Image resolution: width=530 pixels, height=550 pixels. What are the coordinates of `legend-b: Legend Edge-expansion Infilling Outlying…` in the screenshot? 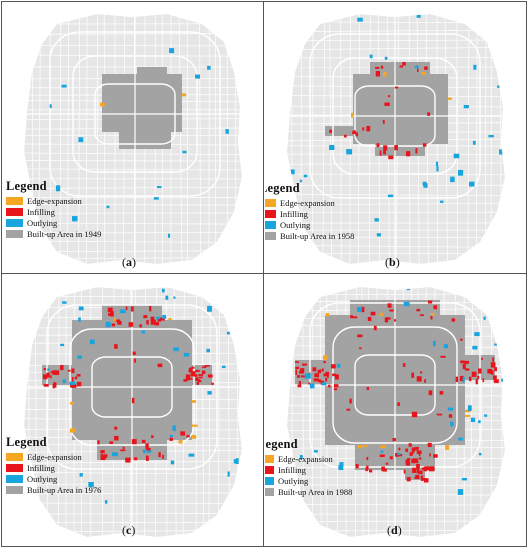 It's located at (309, 211).